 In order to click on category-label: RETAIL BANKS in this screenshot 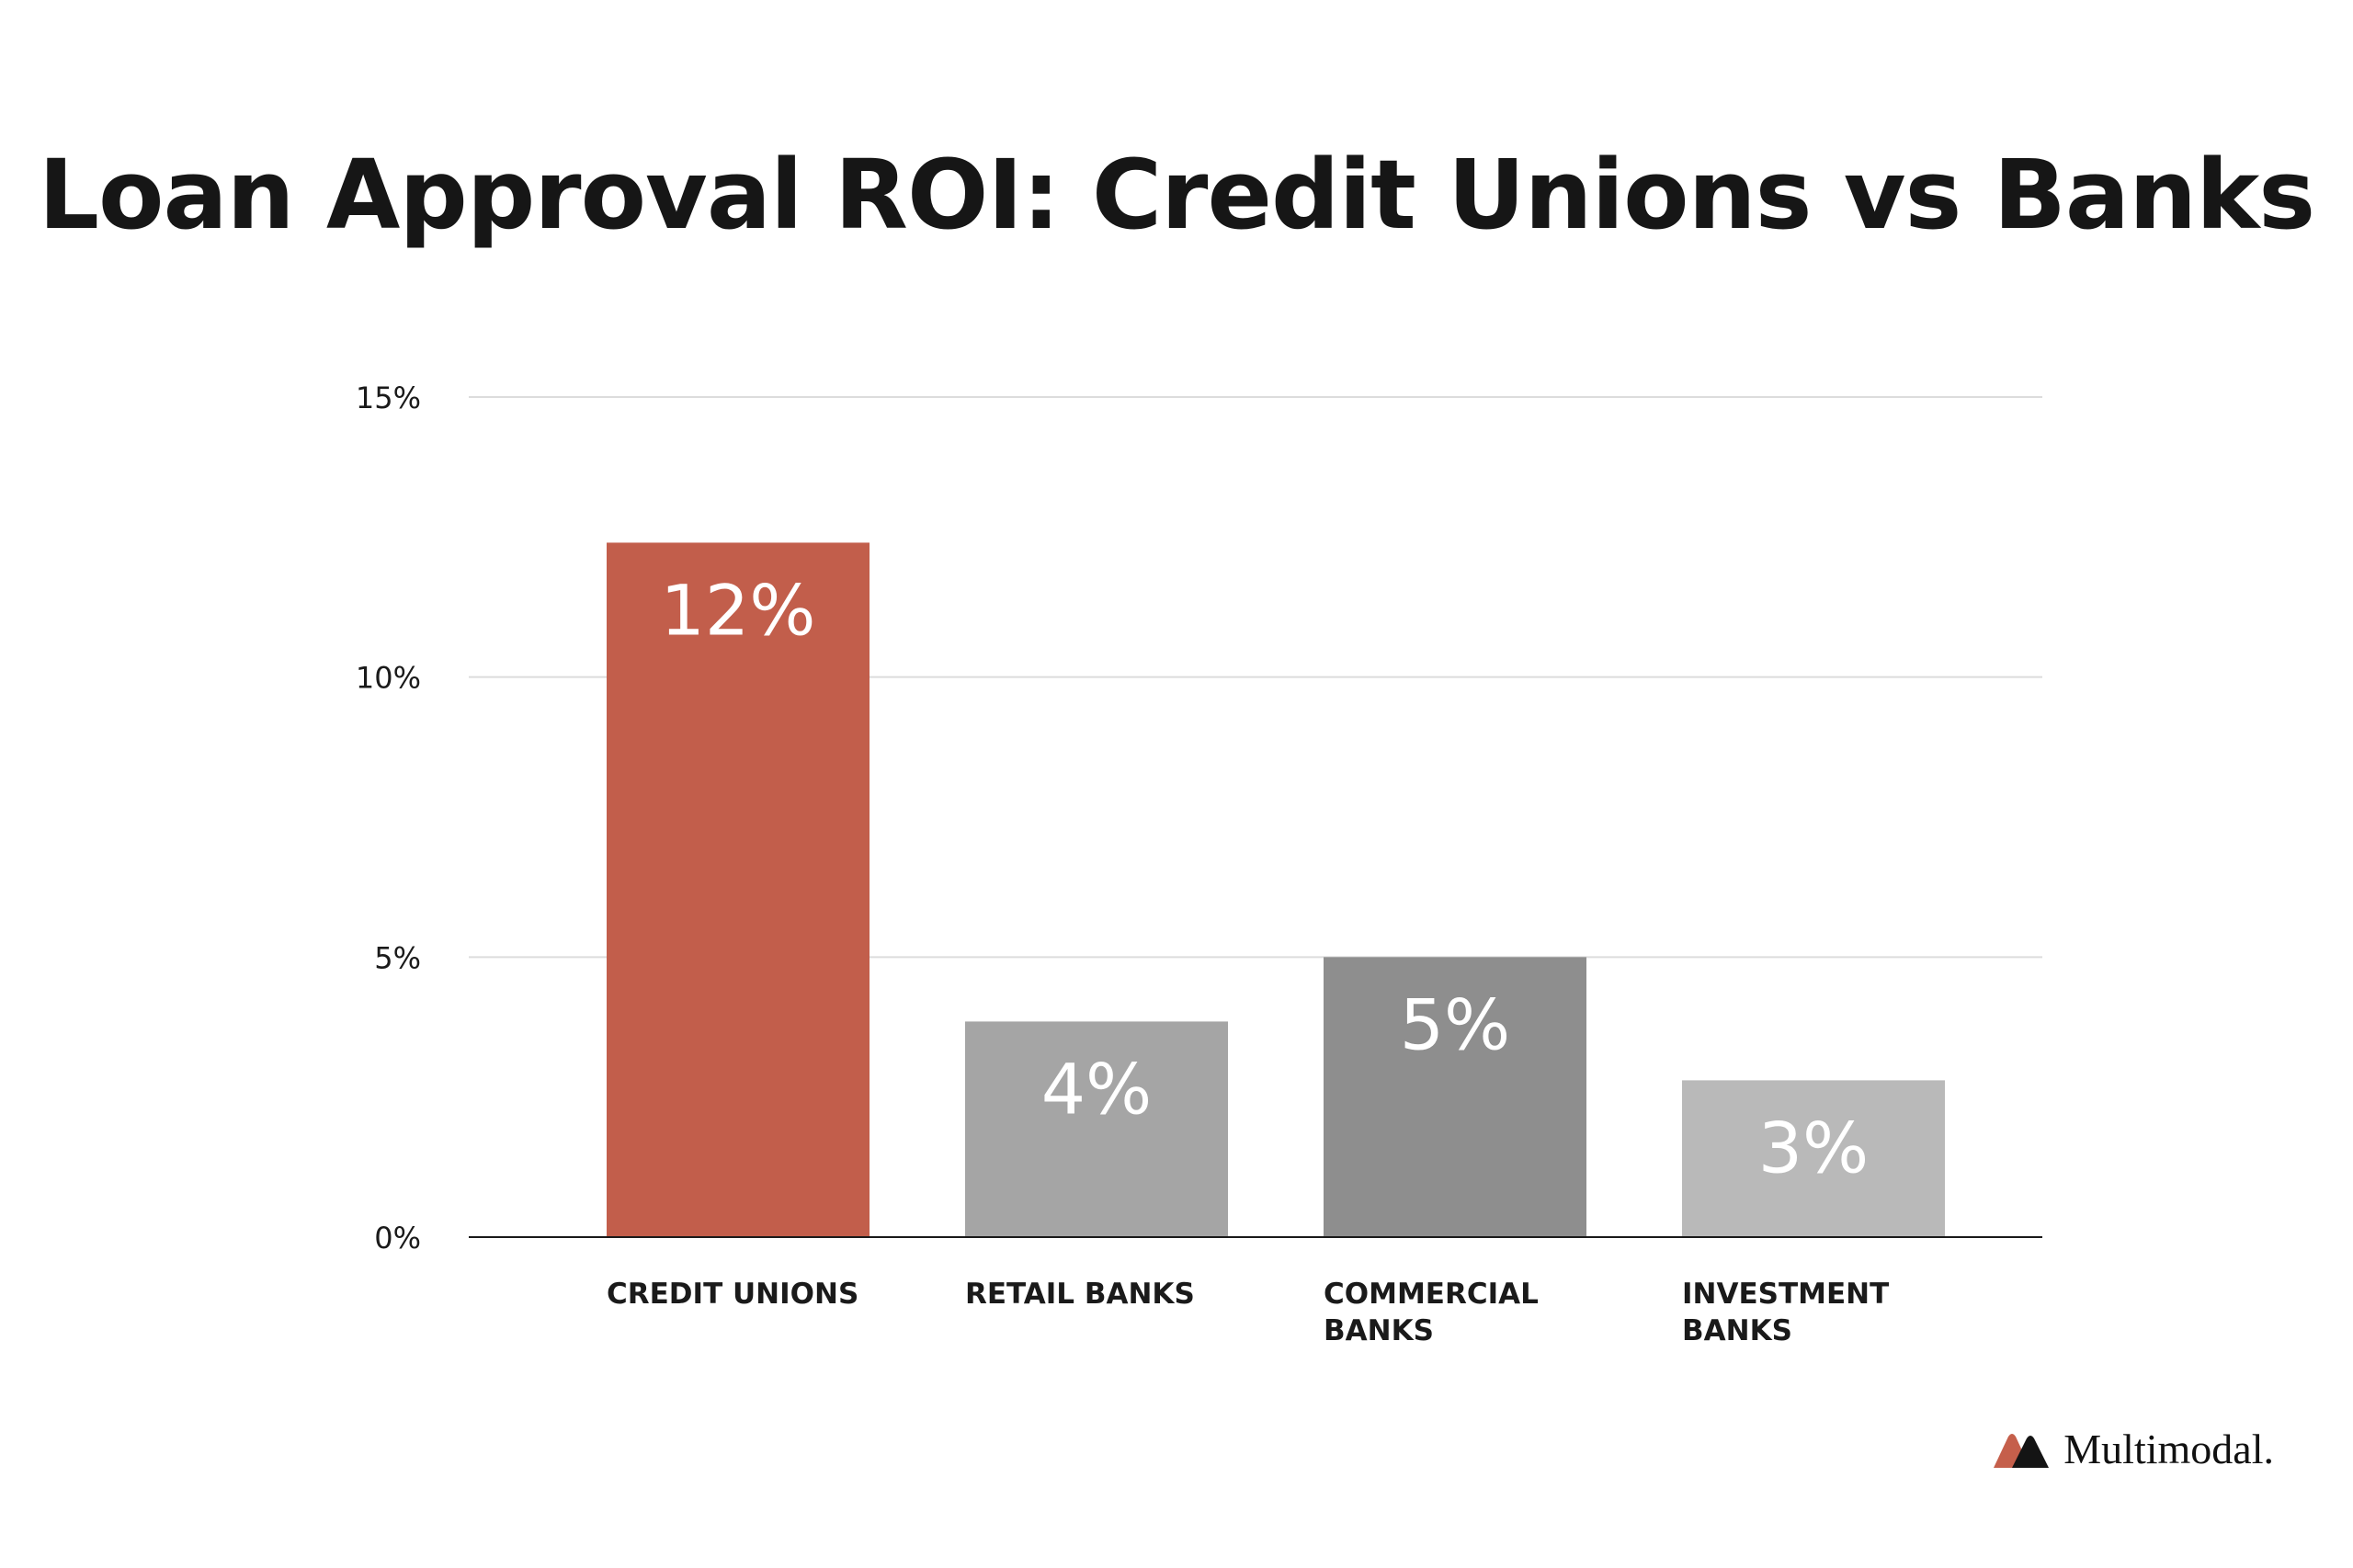, I will do `click(1080, 1294)`.